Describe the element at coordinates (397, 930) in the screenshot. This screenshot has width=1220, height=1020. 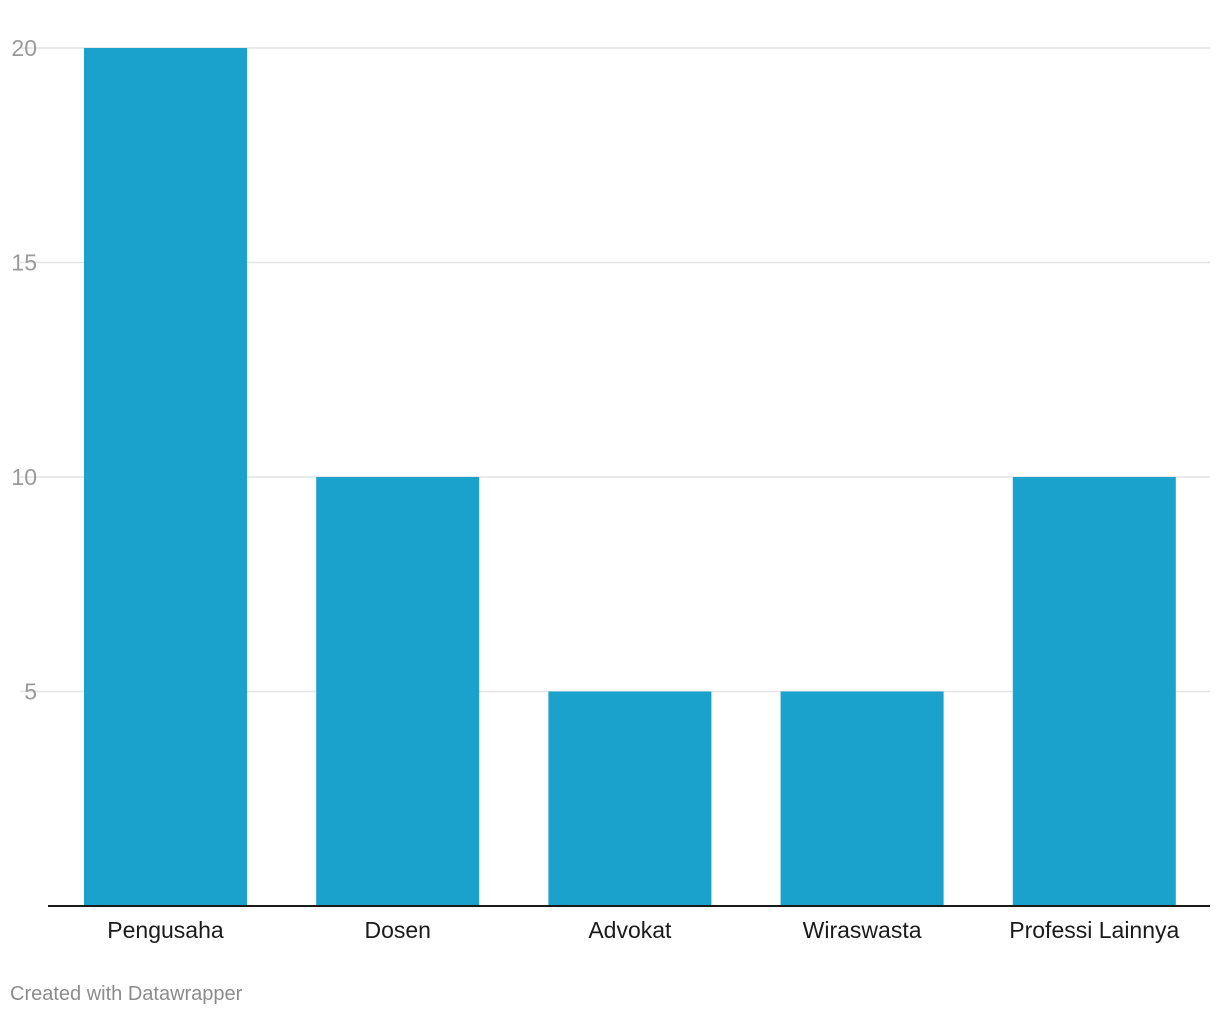
I see `x-tick-label: Dosen` at that location.